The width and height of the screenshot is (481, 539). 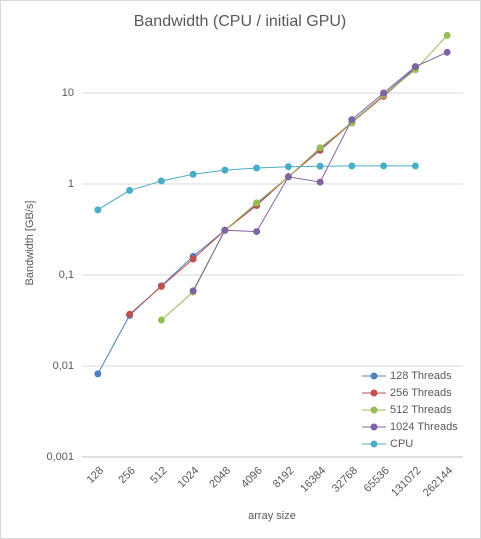 What do you see at coordinates (272, 516) in the screenshot?
I see `x-axis-title: array size` at bounding box center [272, 516].